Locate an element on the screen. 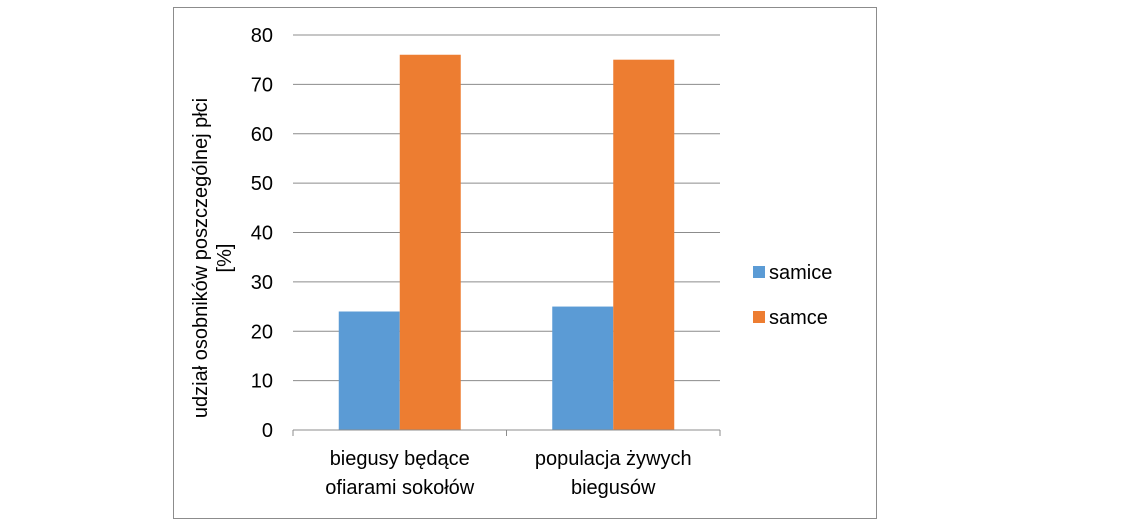 The image size is (1146, 529). x-category-label-1-line-1: biegusów is located at coordinates (613, 488).